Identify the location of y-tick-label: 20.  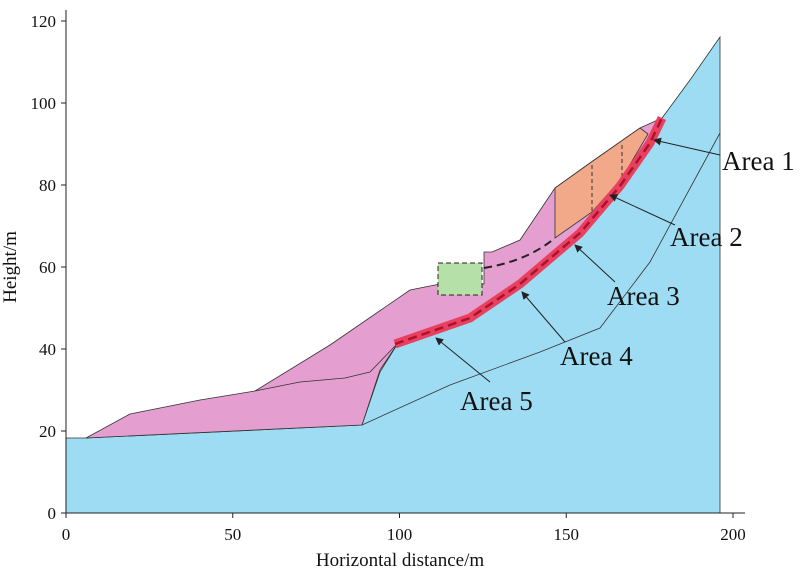
(47, 431).